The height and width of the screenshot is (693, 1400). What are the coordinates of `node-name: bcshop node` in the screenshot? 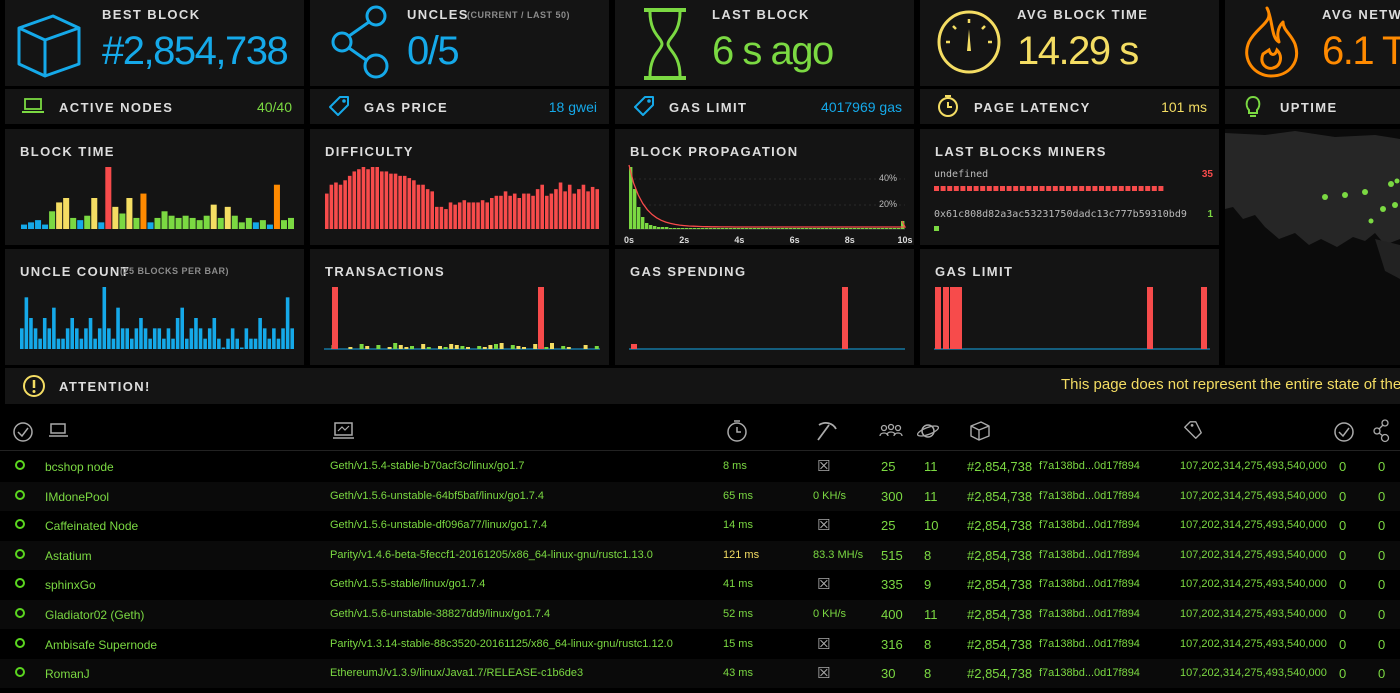 It's located at (79, 467).